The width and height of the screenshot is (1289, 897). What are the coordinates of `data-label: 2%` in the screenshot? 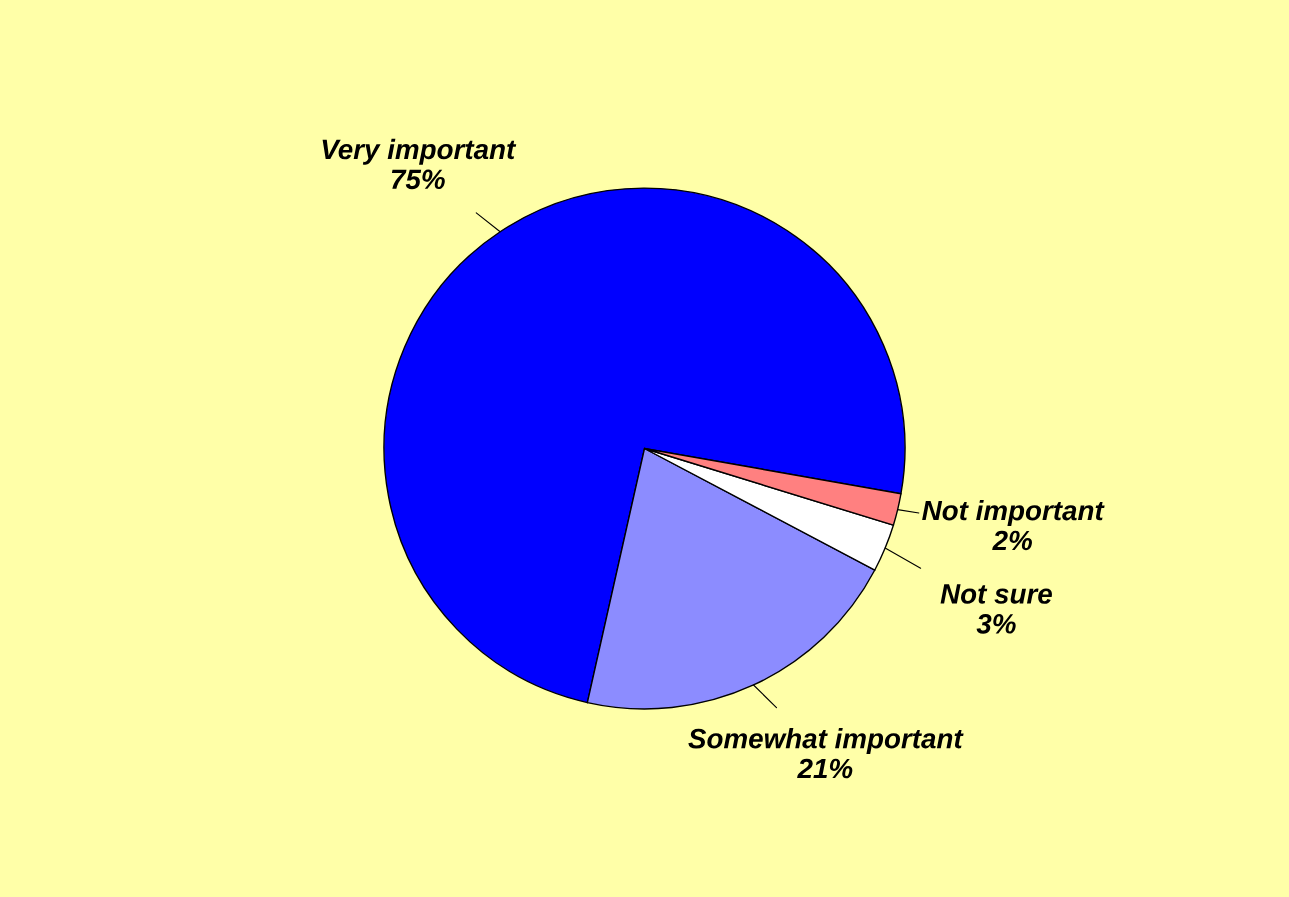 It's located at (1012, 540).